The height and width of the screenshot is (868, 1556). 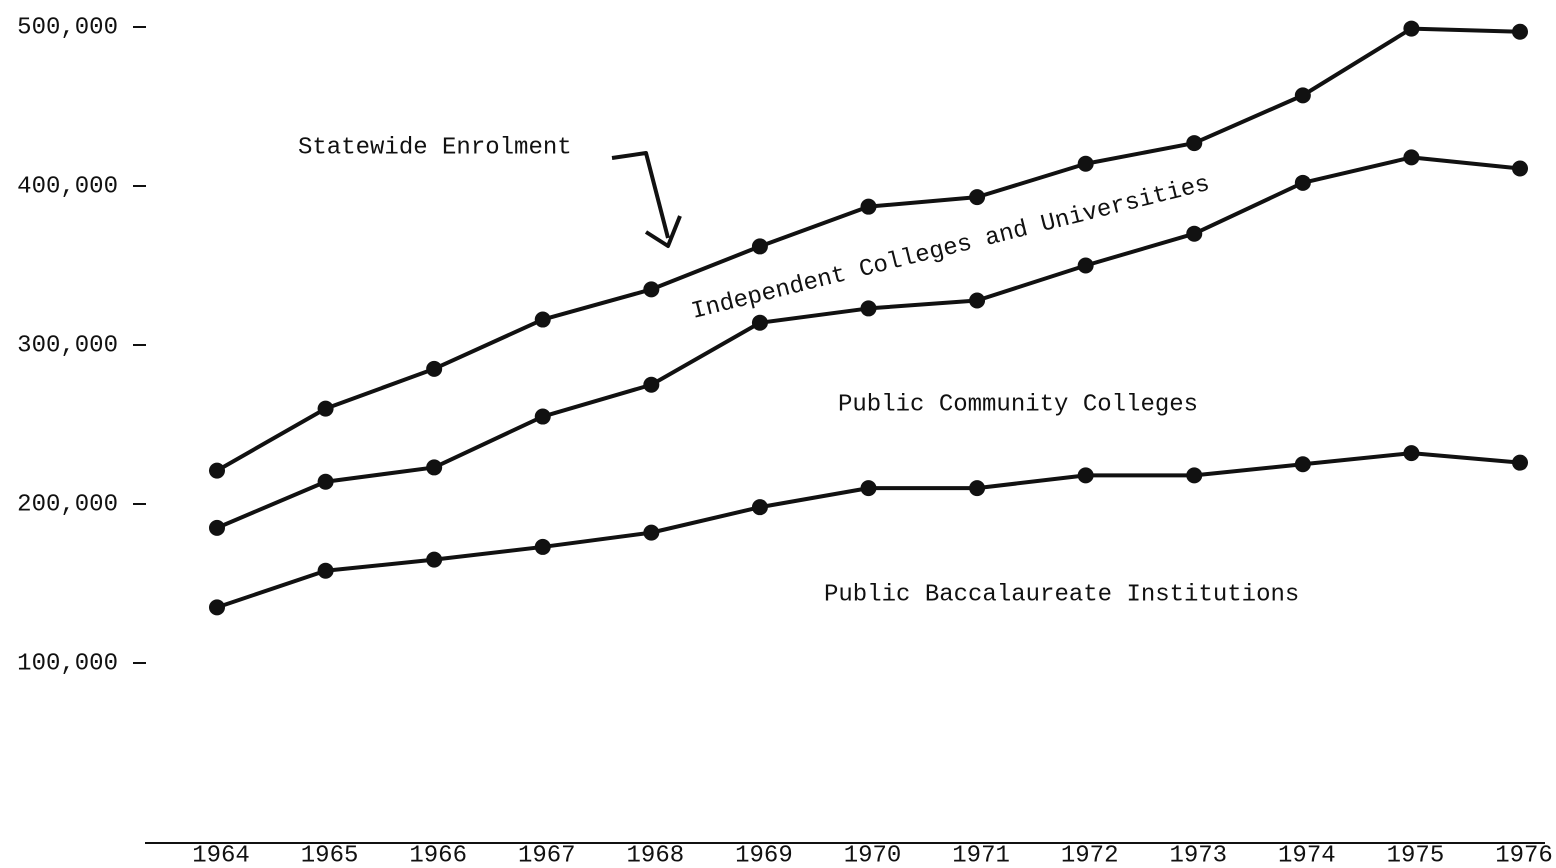 What do you see at coordinates (435, 147) in the screenshot?
I see `series-label: Statewide Enrolment` at bounding box center [435, 147].